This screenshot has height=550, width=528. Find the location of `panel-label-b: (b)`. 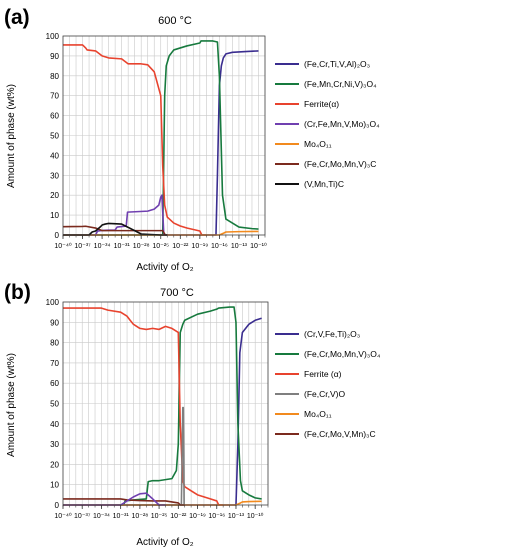

panel-label-b: (b) is located at coordinates (17, 292).